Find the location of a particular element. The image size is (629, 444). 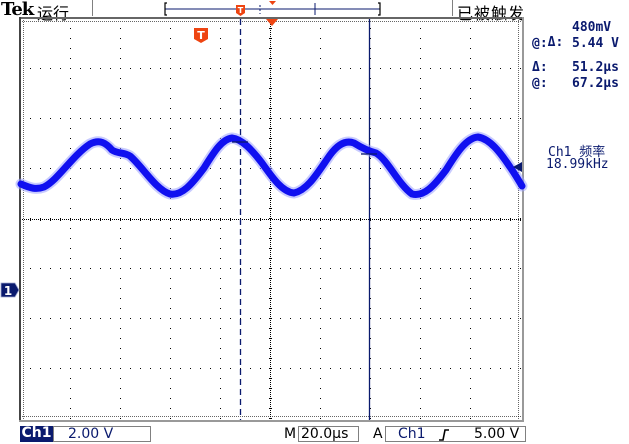

cursor-volt-delta-value: 480mV is located at coordinates (592, 27).